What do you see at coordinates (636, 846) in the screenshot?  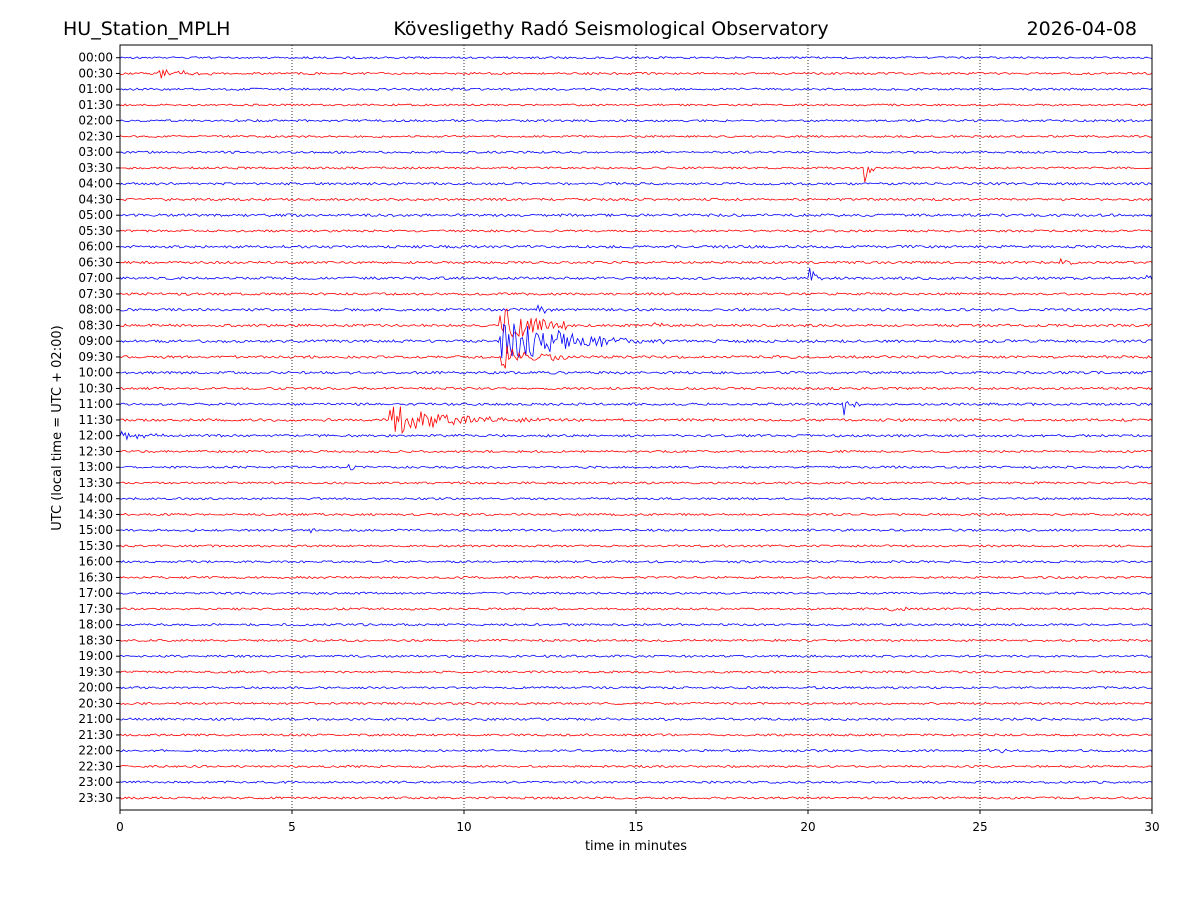 I see `x-axis-label: time in minutes` at bounding box center [636, 846].